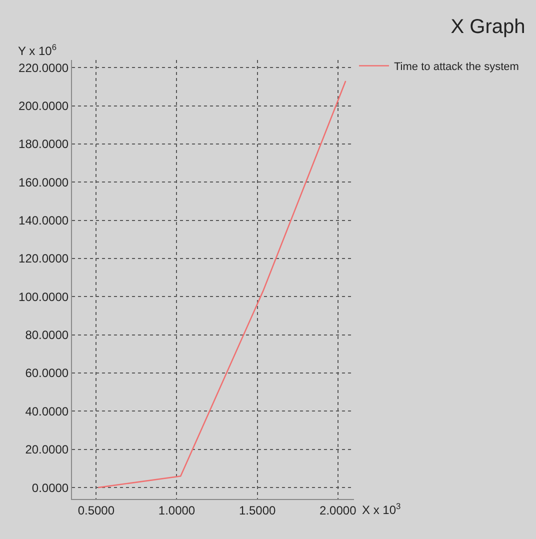 This screenshot has height=539, width=536. What do you see at coordinates (43, 182) in the screenshot?
I see `y-tick-label: 160.0000` at bounding box center [43, 182].